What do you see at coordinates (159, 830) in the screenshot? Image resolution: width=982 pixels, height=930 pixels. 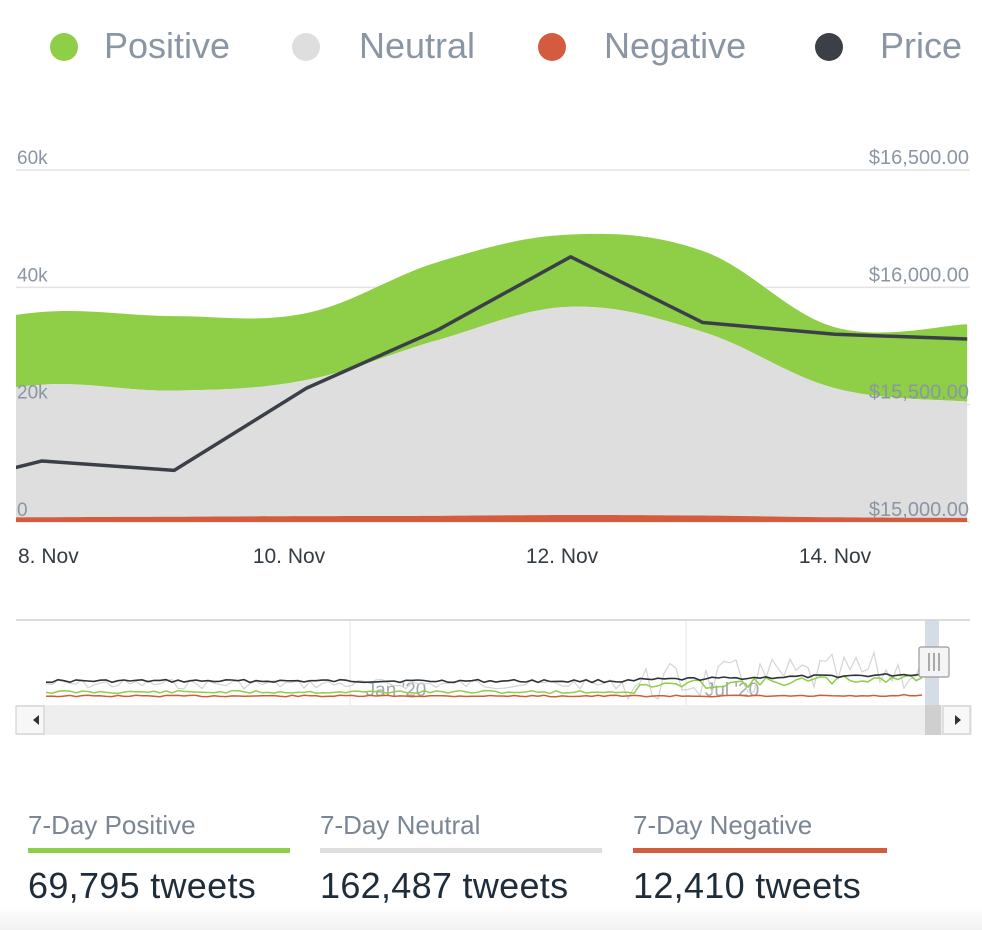 I see `stat-positive-label: 7-Day Positive` at bounding box center [159, 830].